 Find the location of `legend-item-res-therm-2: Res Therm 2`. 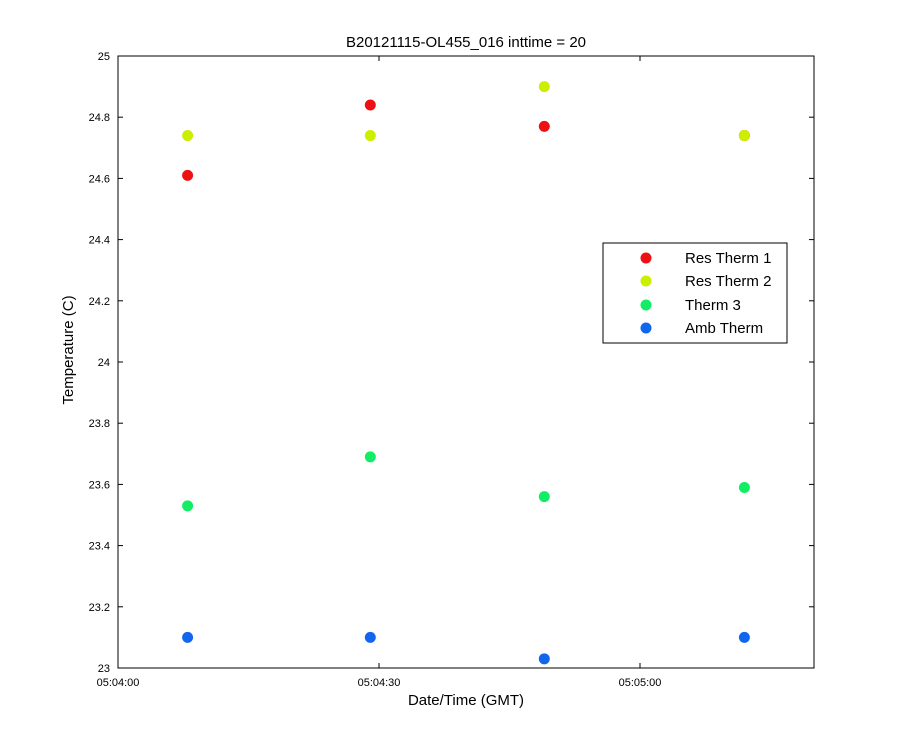

legend-item-res-therm-2: Res Therm 2 is located at coordinates (705, 281).